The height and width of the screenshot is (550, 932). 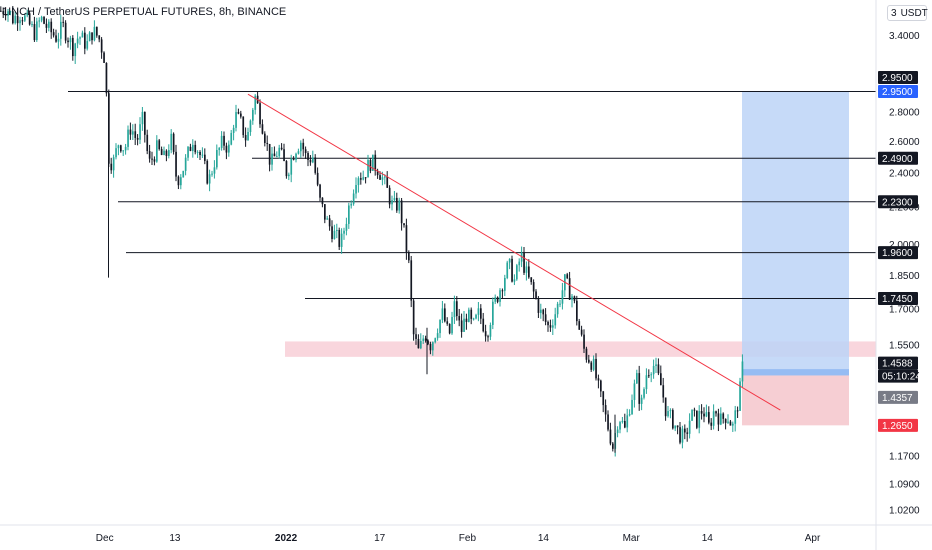 I want to click on time-tick-label: 13, so click(x=175, y=538).